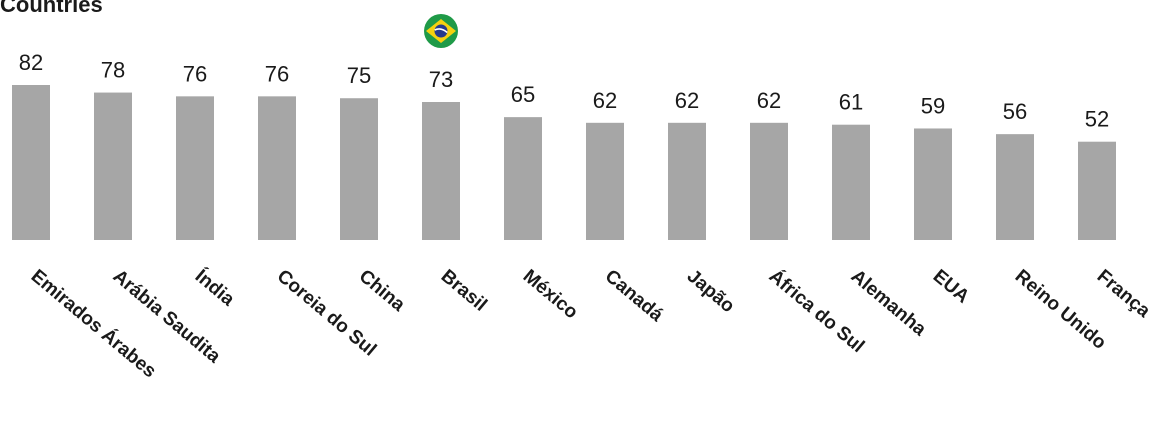 The height and width of the screenshot is (431, 1164). I want to click on bar-coreia-do-sul, so click(277, 168).